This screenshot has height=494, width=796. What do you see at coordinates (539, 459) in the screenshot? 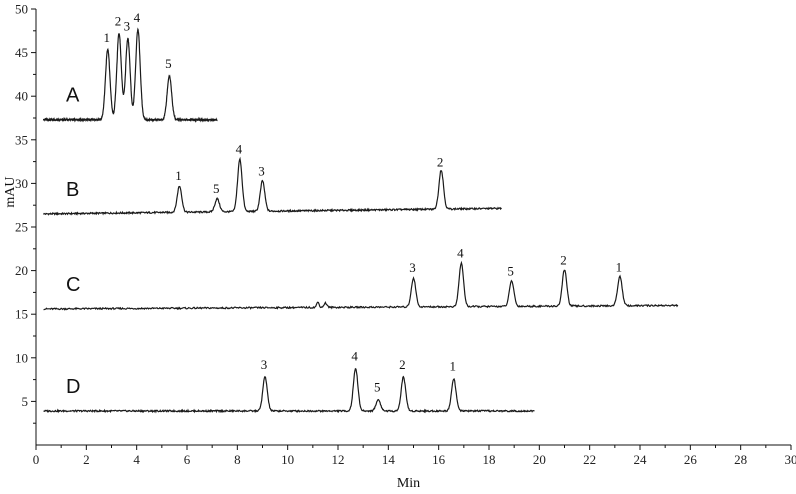
I see `x-tick-label: 20` at bounding box center [539, 459].